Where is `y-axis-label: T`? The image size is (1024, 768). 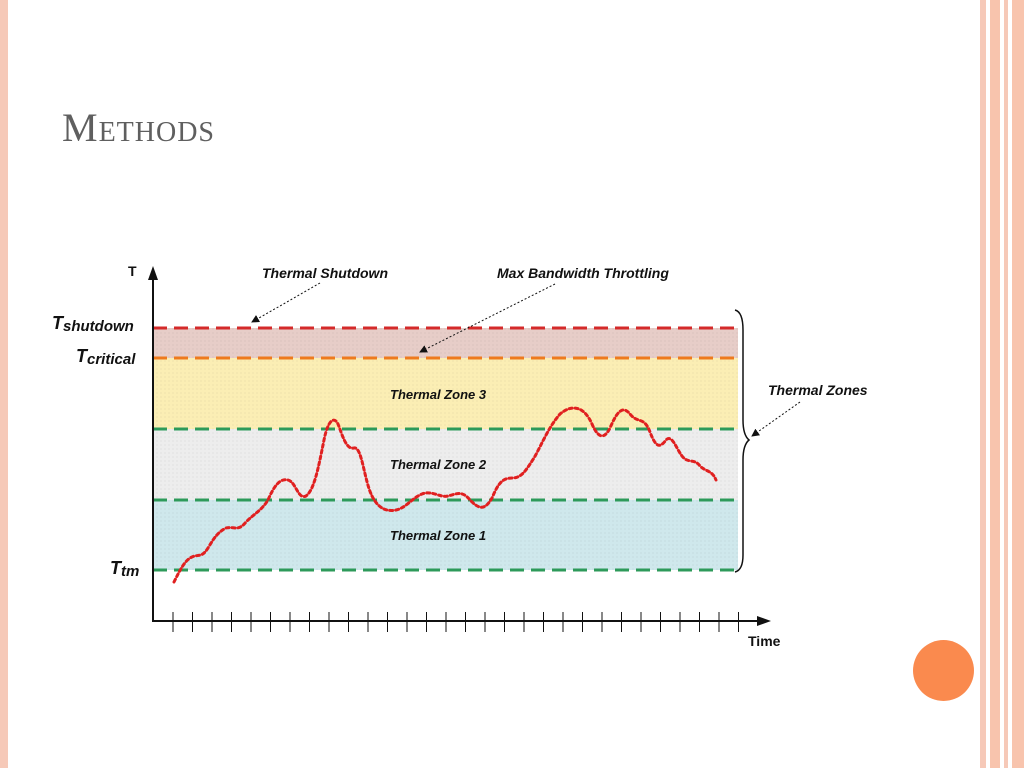
y-axis-label: T is located at coordinates (132, 271).